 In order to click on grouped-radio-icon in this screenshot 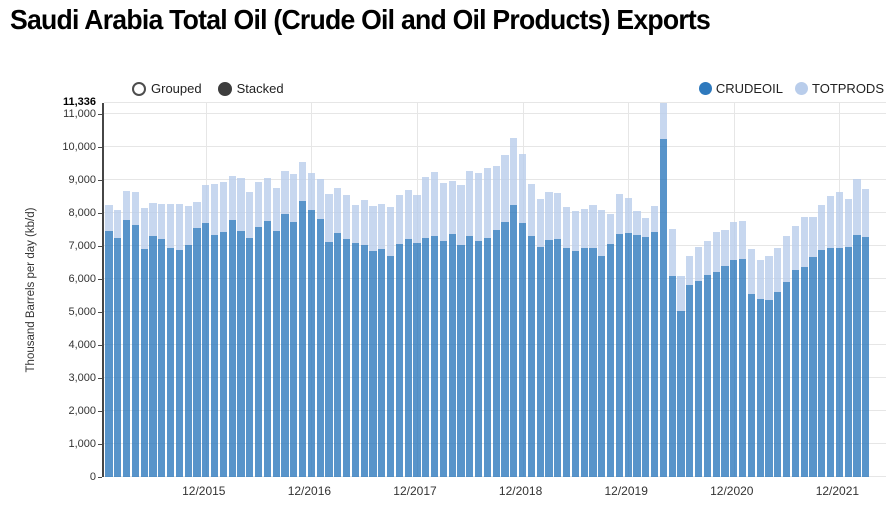, I will do `click(139, 88)`.